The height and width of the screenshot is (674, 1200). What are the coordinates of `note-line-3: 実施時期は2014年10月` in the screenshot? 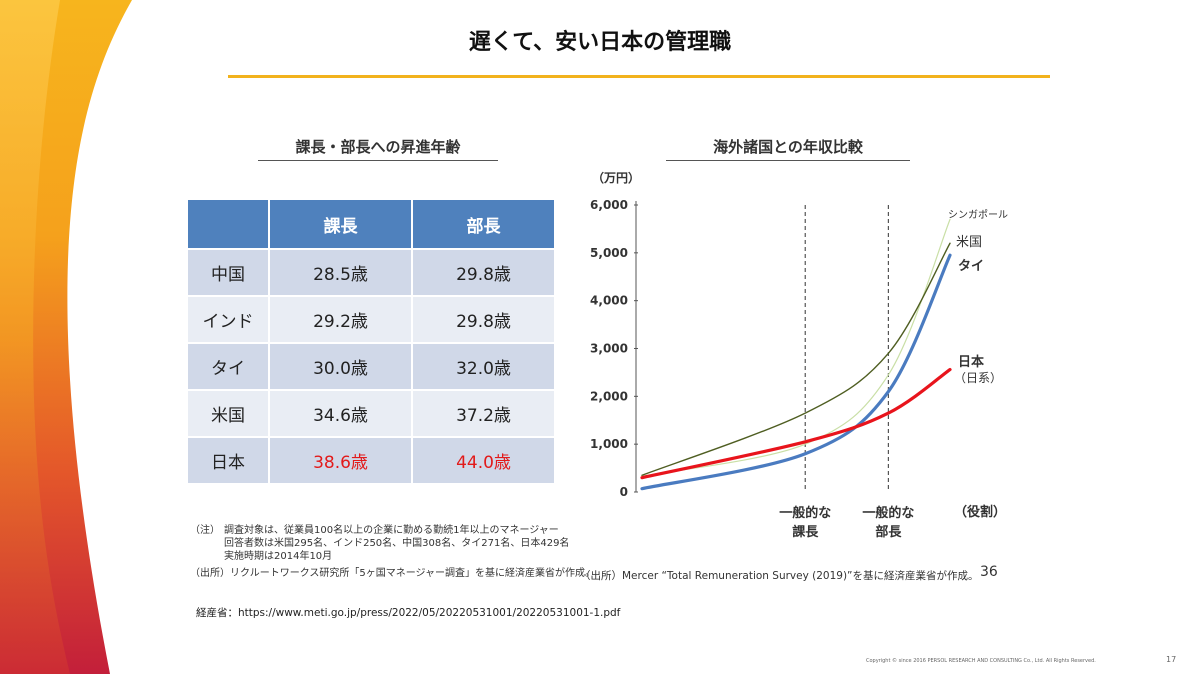 It's located at (278, 556).